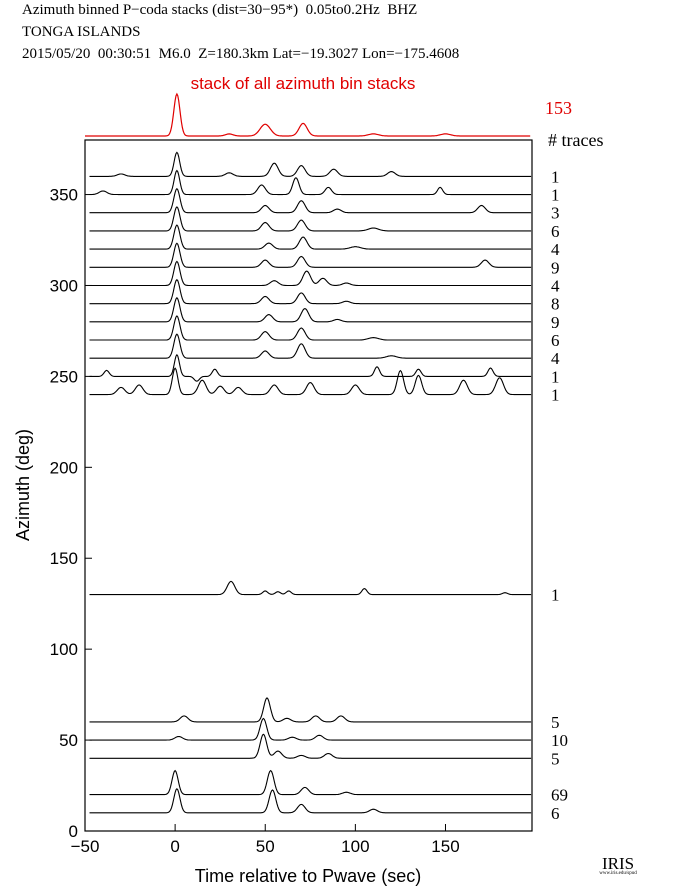  I want to click on y-tick-label-150: 150, so click(64, 558).